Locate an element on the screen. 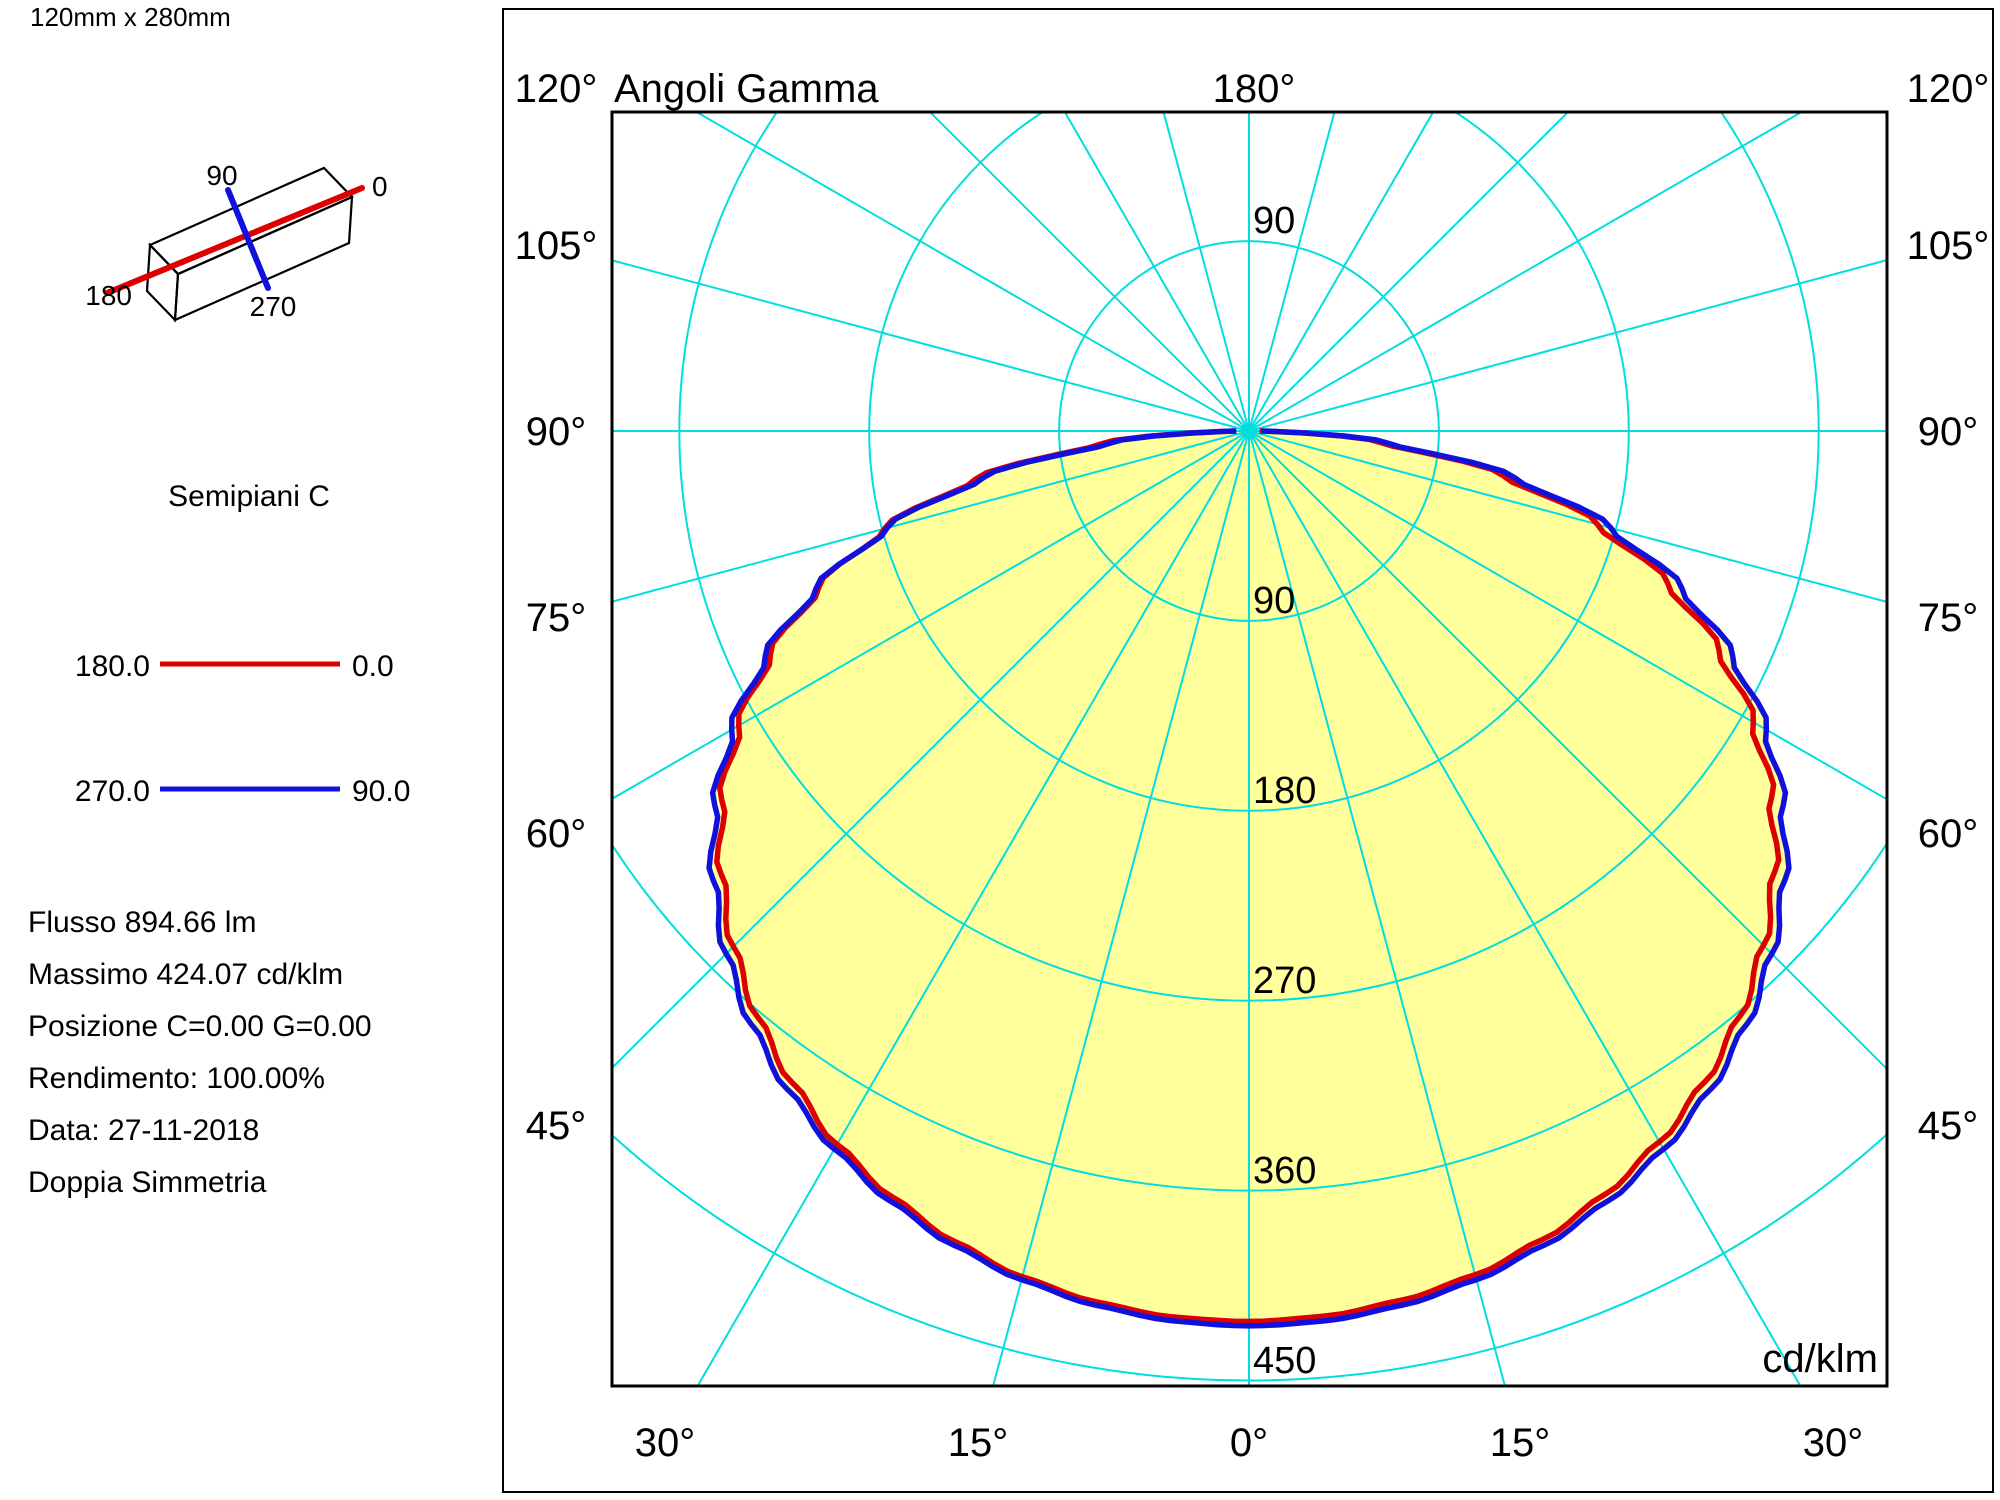 The image size is (2000, 1500). gamma-label-right-45: 45° is located at coordinates (1948, 1126).